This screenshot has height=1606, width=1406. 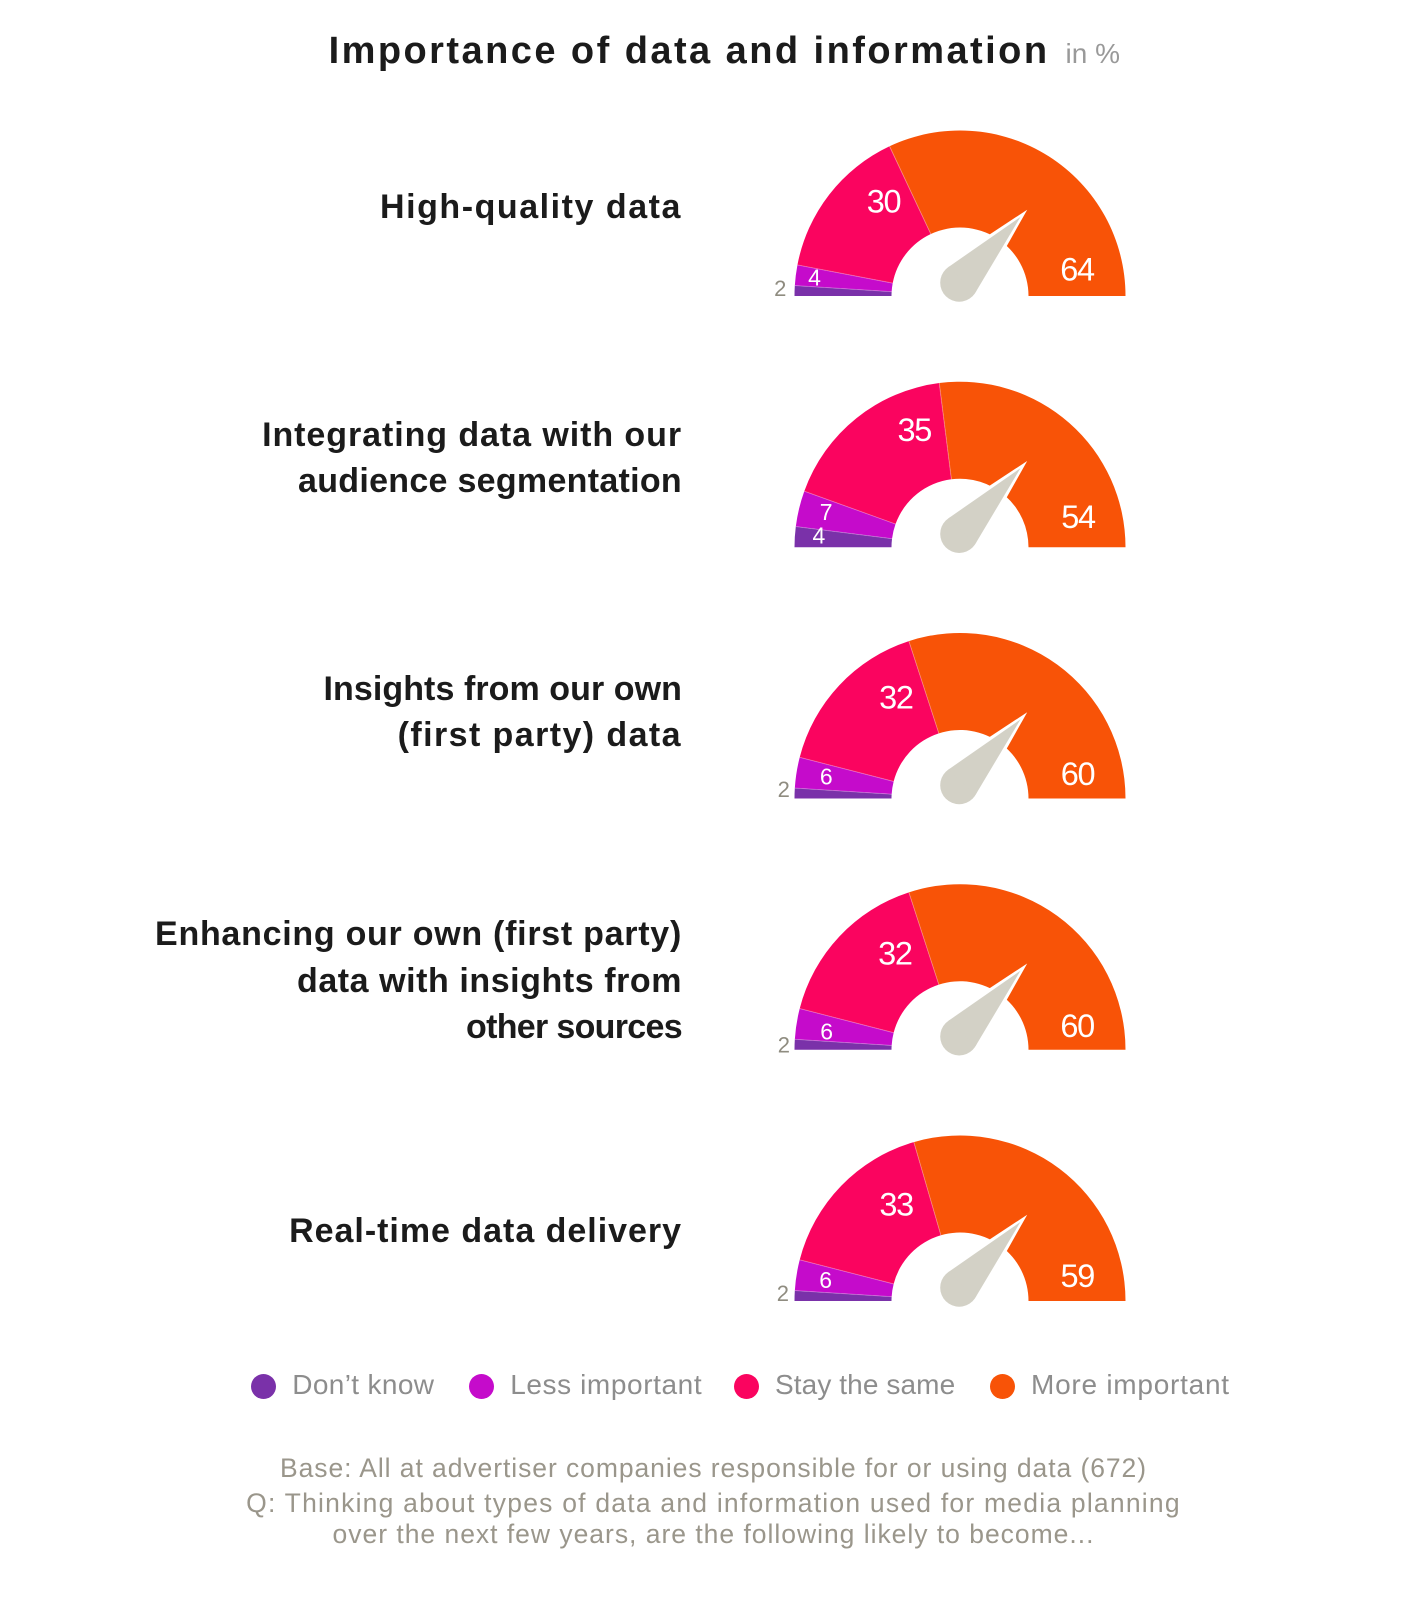 What do you see at coordinates (1078, 1276) in the screenshot?
I see `svg-text: 59` at bounding box center [1078, 1276].